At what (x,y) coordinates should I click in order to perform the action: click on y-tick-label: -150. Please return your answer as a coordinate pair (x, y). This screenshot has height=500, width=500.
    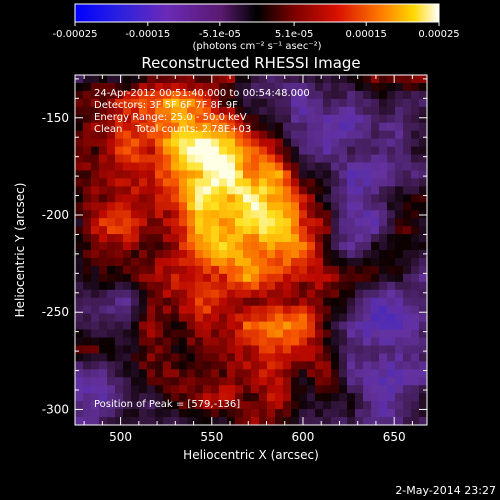
    Looking at the image, I should click on (55, 118).